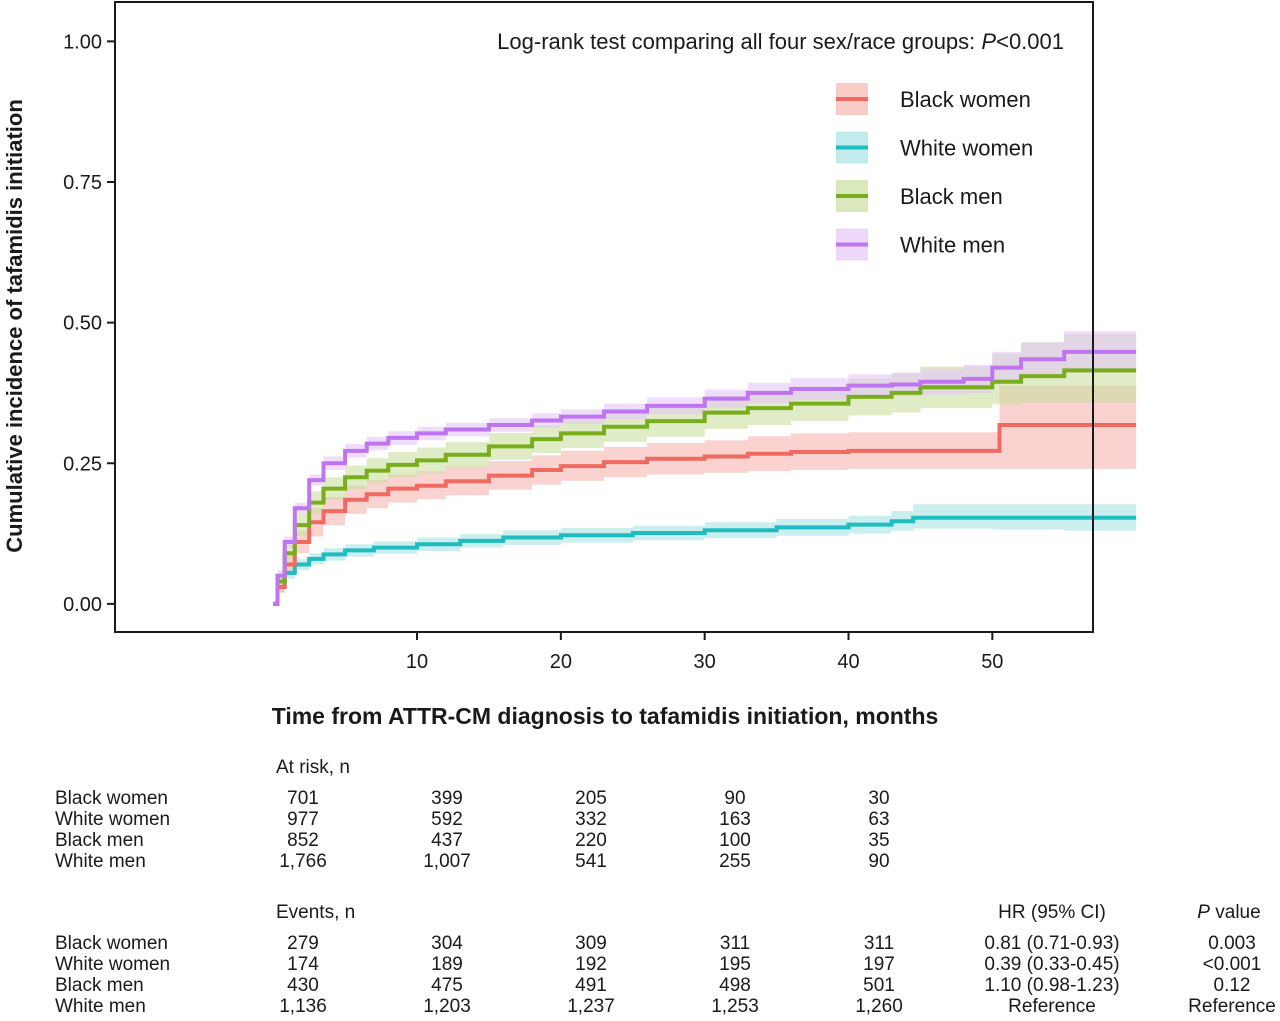 This screenshot has width=1280, height=1021. Describe the element at coordinates (1052, 964) in the screenshot. I see `hr-cell: 0.39 (0.33-0.45)` at that location.